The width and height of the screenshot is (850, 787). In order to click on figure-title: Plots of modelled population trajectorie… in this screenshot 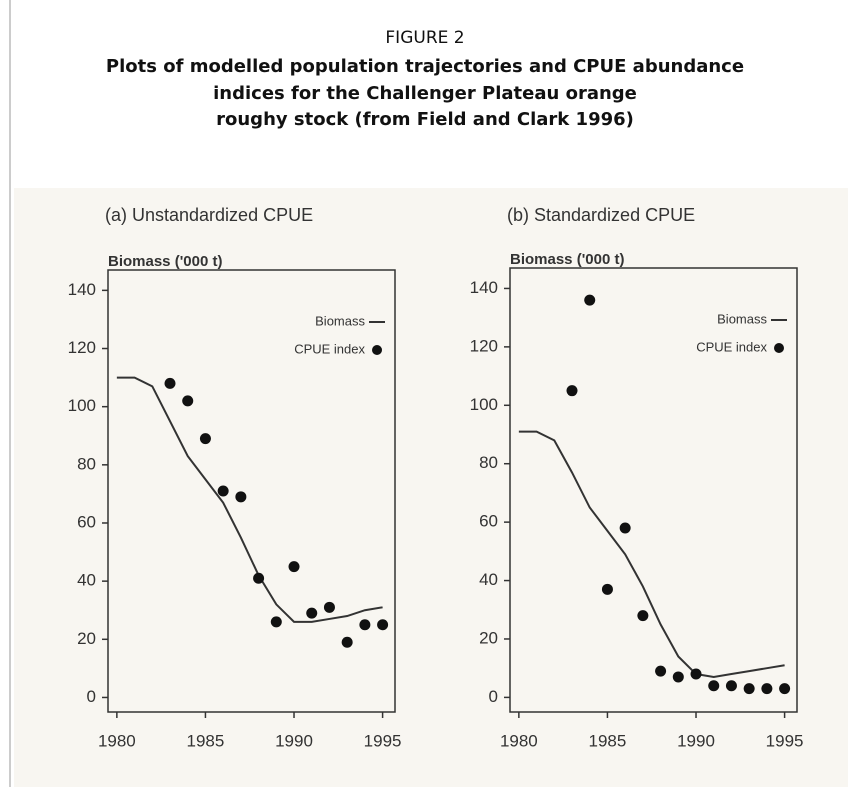, I will do `click(425, 66)`.